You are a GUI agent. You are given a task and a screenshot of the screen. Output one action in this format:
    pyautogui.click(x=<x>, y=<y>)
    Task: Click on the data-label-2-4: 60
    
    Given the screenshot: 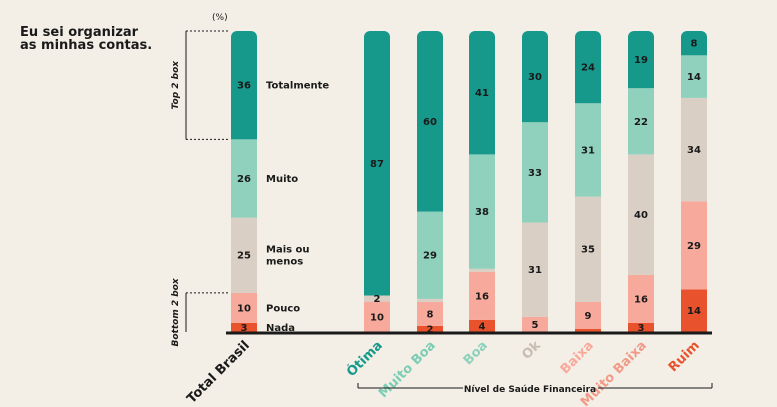 What is the action you would take?
    pyautogui.click(x=430, y=122)
    